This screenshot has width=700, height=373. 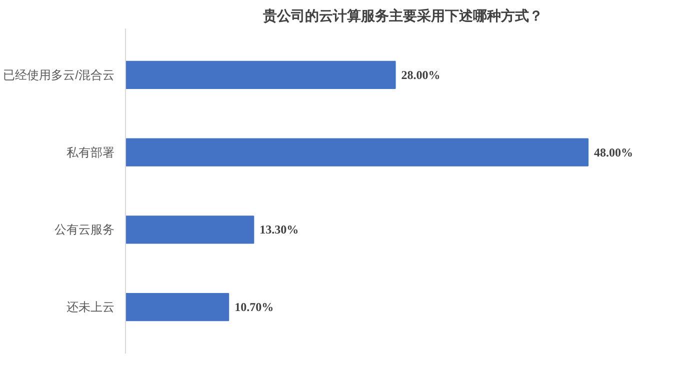 I want to click on data-label: 48.00%, so click(x=613, y=152).